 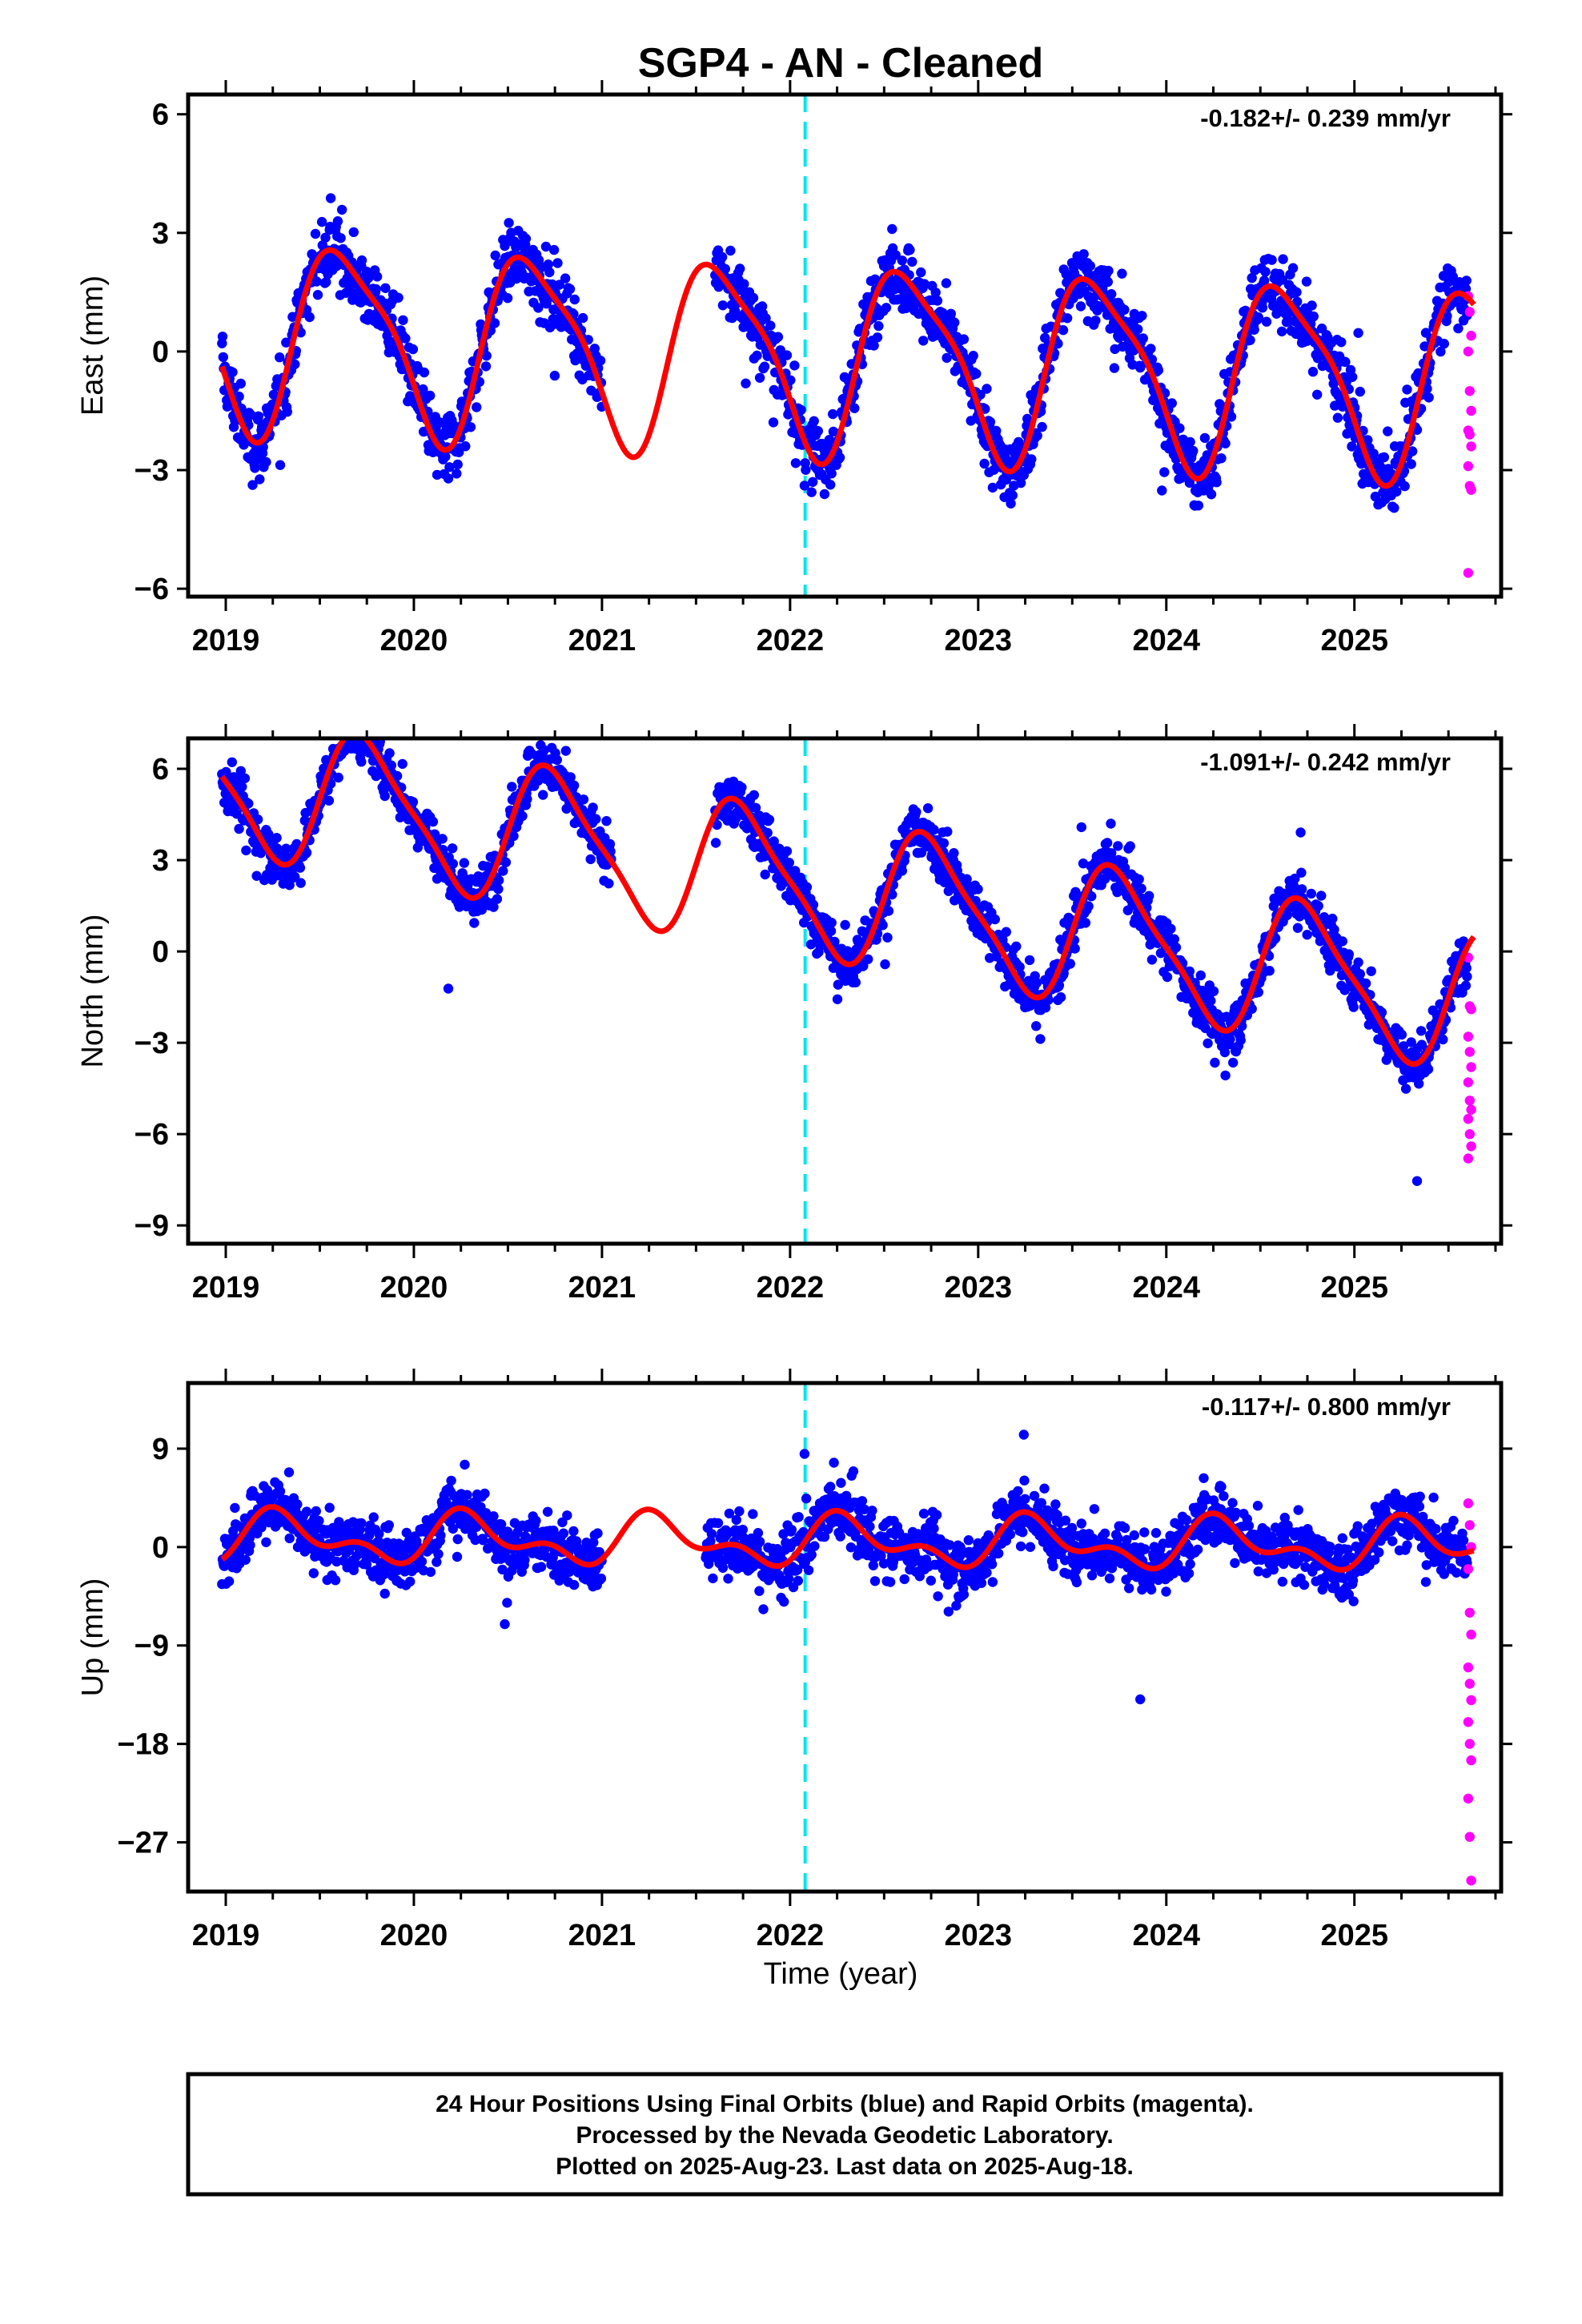 What do you see at coordinates (1469, 434) in the screenshot?
I see `rapid-orbit-points` at bounding box center [1469, 434].